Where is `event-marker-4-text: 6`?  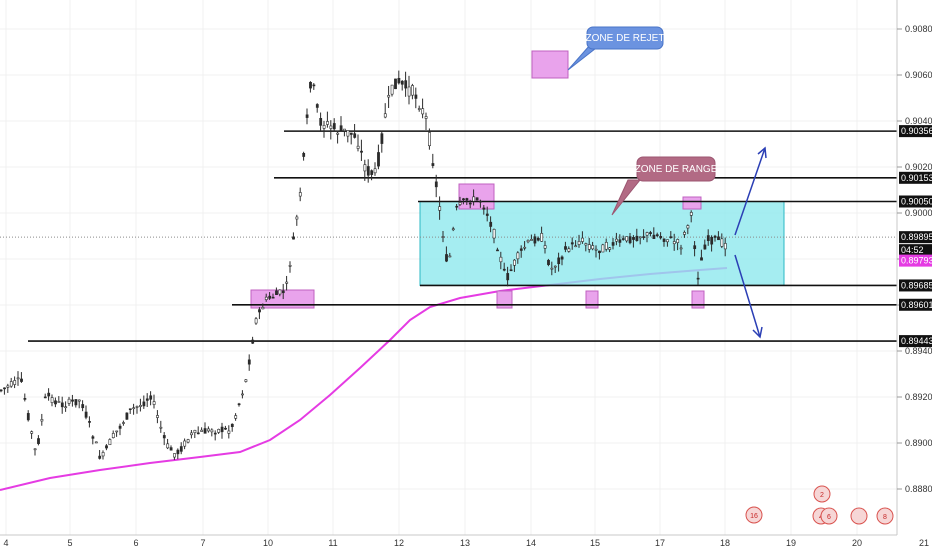 event-marker-4-text: 6 is located at coordinates (829, 517).